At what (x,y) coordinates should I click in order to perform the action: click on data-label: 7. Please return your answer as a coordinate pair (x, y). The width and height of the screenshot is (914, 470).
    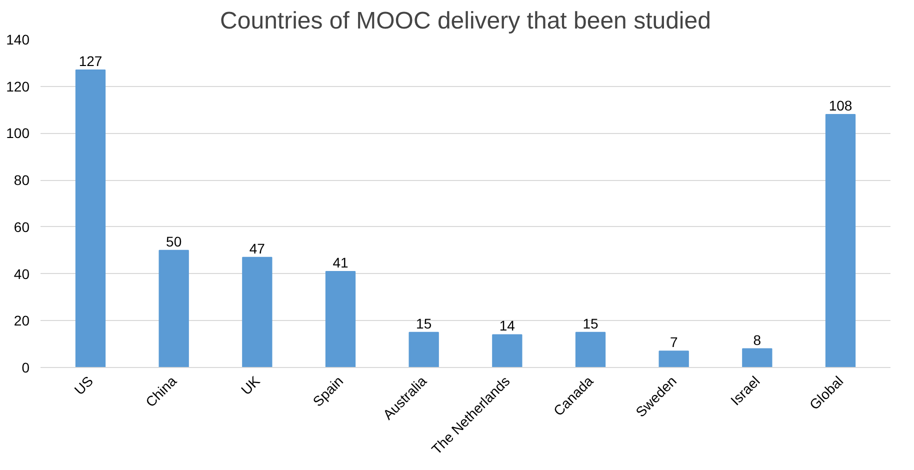
    Looking at the image, I should click on (674, 342).